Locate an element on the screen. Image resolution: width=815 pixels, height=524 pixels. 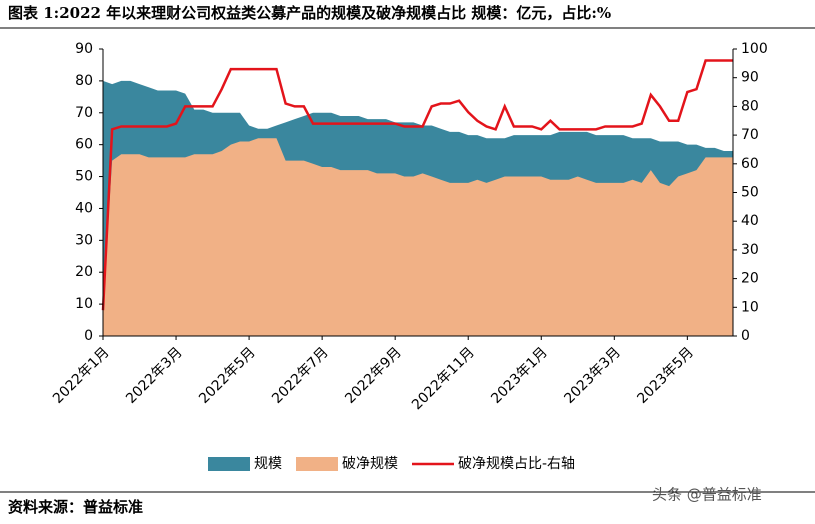
y2-tick-label: 80 is located at coordinates (750, 106).